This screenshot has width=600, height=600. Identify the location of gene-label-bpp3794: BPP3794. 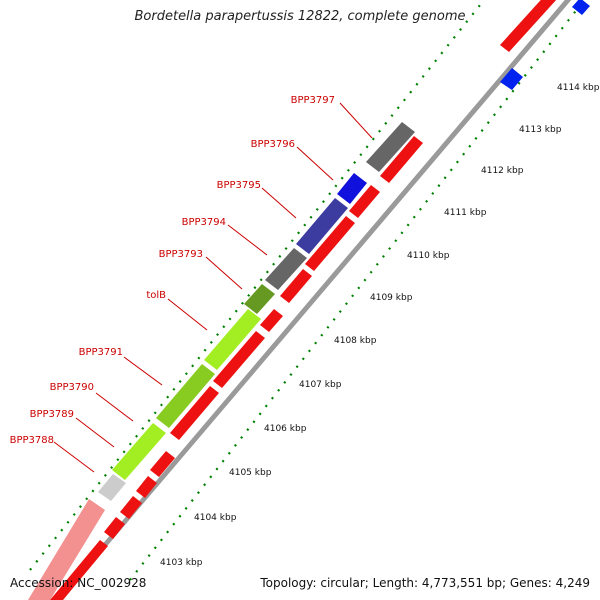
(204, 222).